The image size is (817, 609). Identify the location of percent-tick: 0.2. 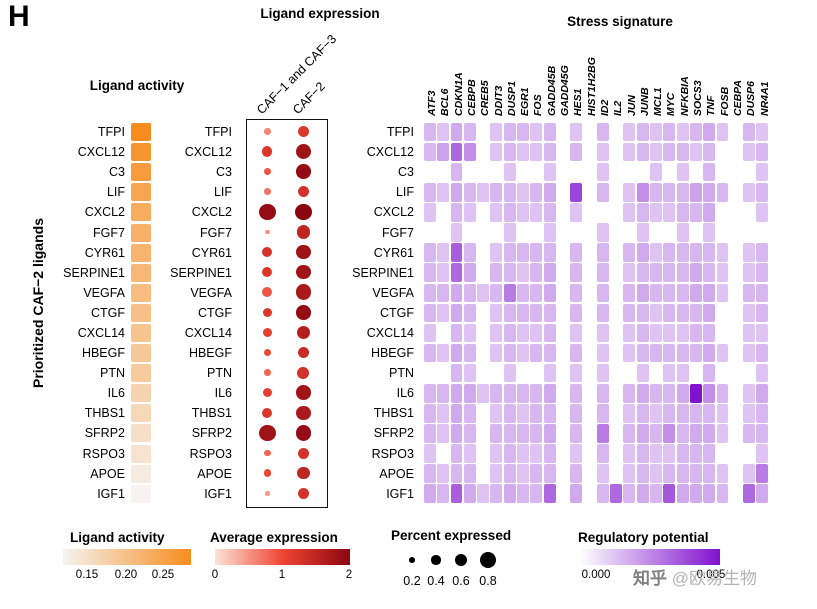
(412, 581).